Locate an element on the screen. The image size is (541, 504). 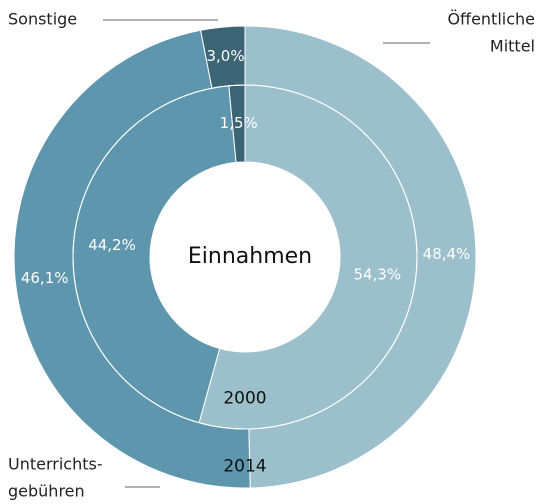
ring-label: 2014 is located at coordinates (244, 467).